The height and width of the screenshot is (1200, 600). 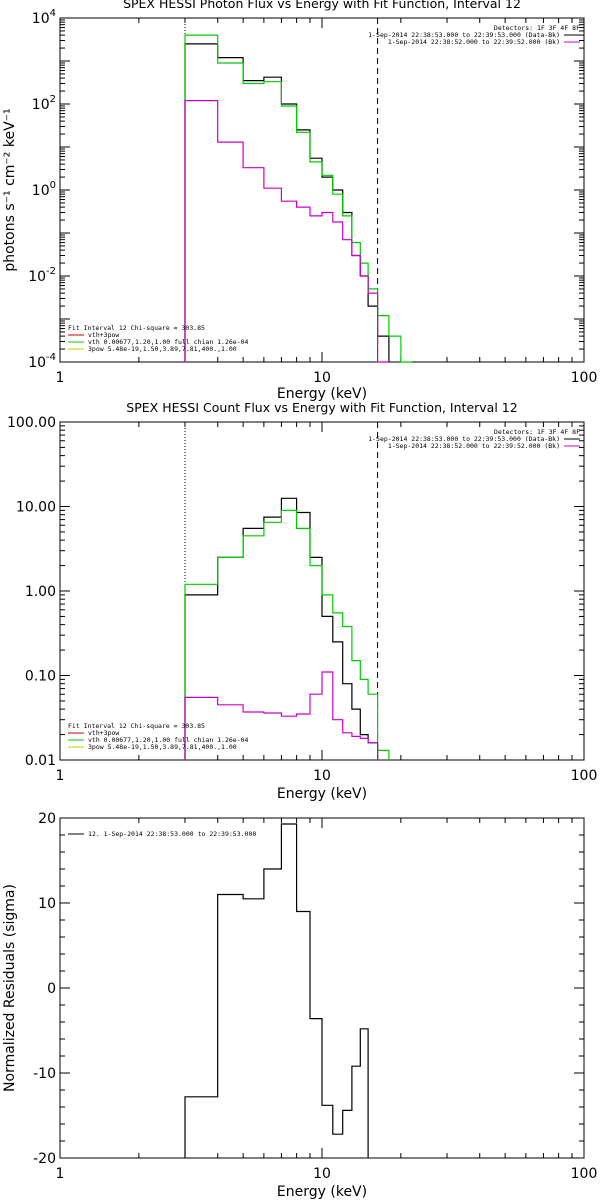 I want to click on y-axis-label: photons s⁻¹ cm⁻² keV⁻¹, so click(x=10, y=189).